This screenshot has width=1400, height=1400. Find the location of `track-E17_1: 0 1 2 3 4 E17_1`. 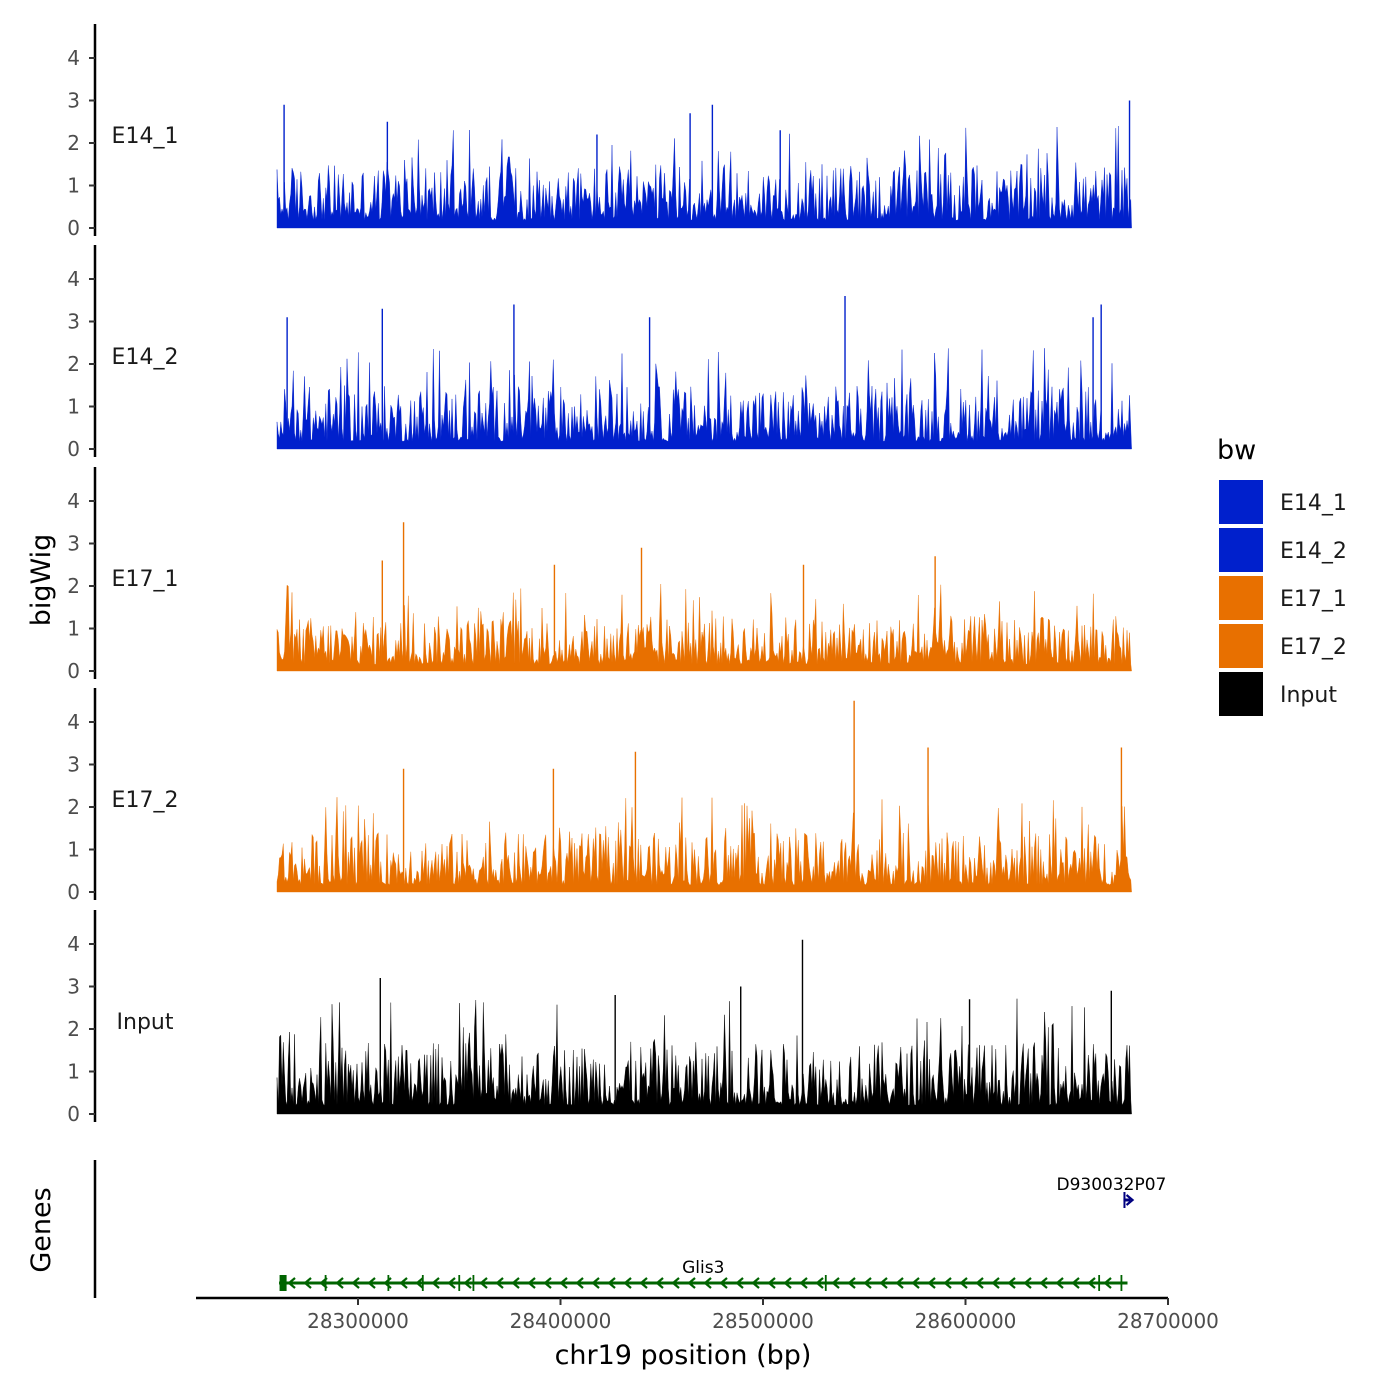

track-E17_1: 0 1 2 3 4 E17_1 is located at coordinates (599, 575).